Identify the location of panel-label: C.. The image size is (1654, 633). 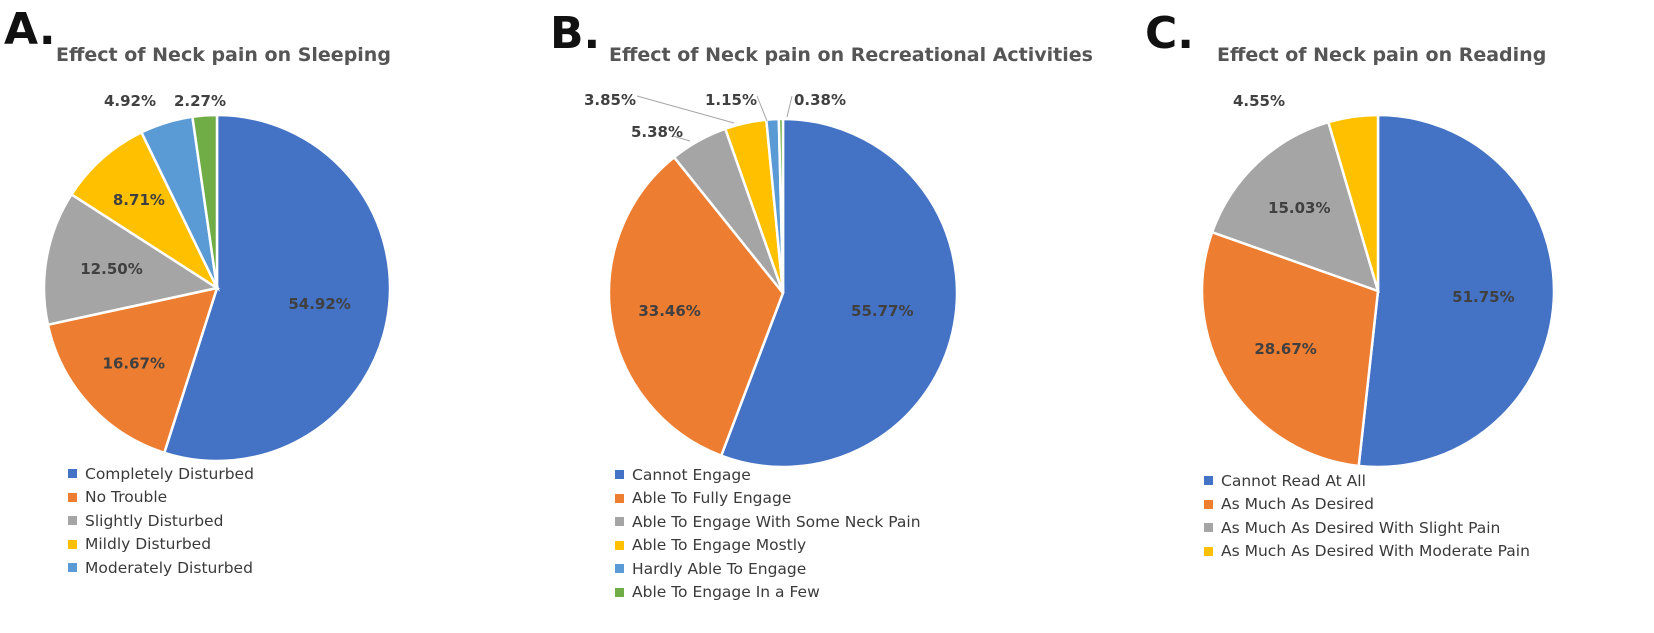
(1170, 33).